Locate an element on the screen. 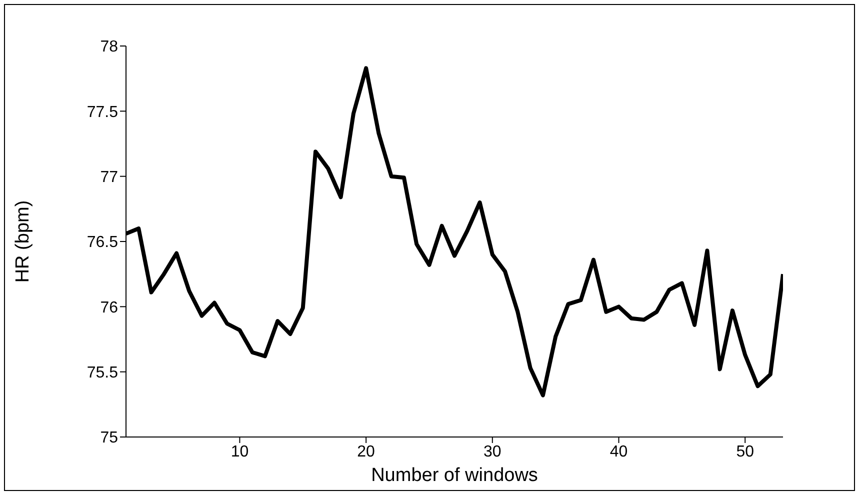  y-tick-label: 75 is located at coordinates (109, 438).